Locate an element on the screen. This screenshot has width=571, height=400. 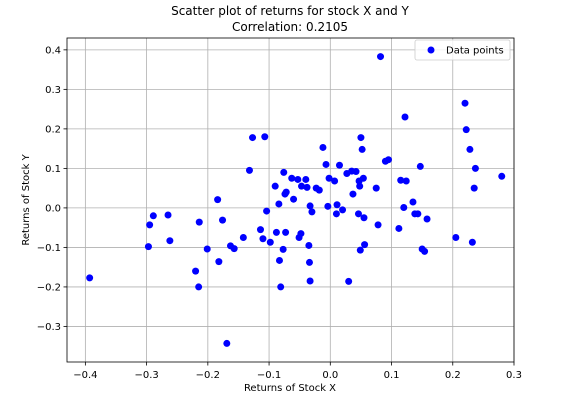
x-tick-label: 0.0 is located at coordinates (330, 375).